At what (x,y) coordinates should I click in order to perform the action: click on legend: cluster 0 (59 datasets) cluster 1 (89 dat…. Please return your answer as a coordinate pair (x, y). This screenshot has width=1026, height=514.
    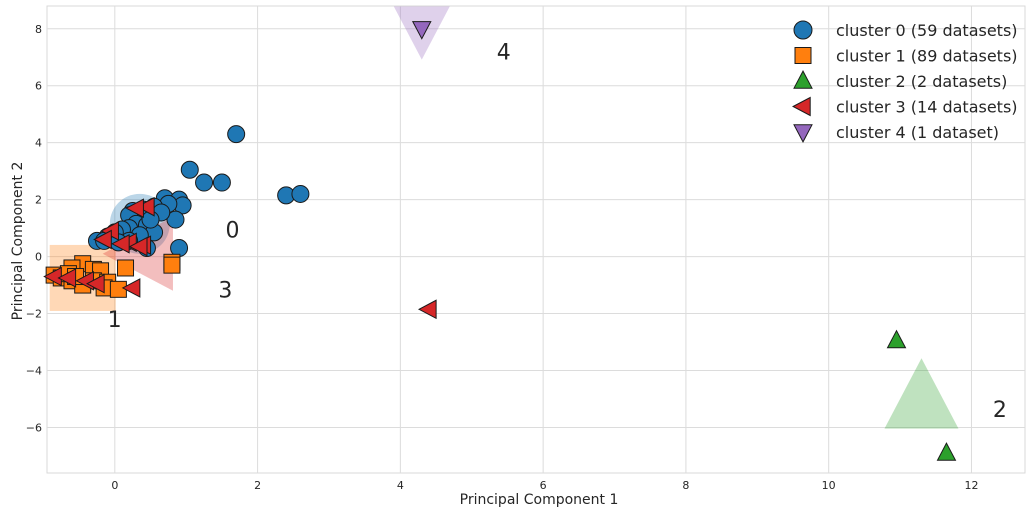
    Looking at the image, I should click on (905, 81).